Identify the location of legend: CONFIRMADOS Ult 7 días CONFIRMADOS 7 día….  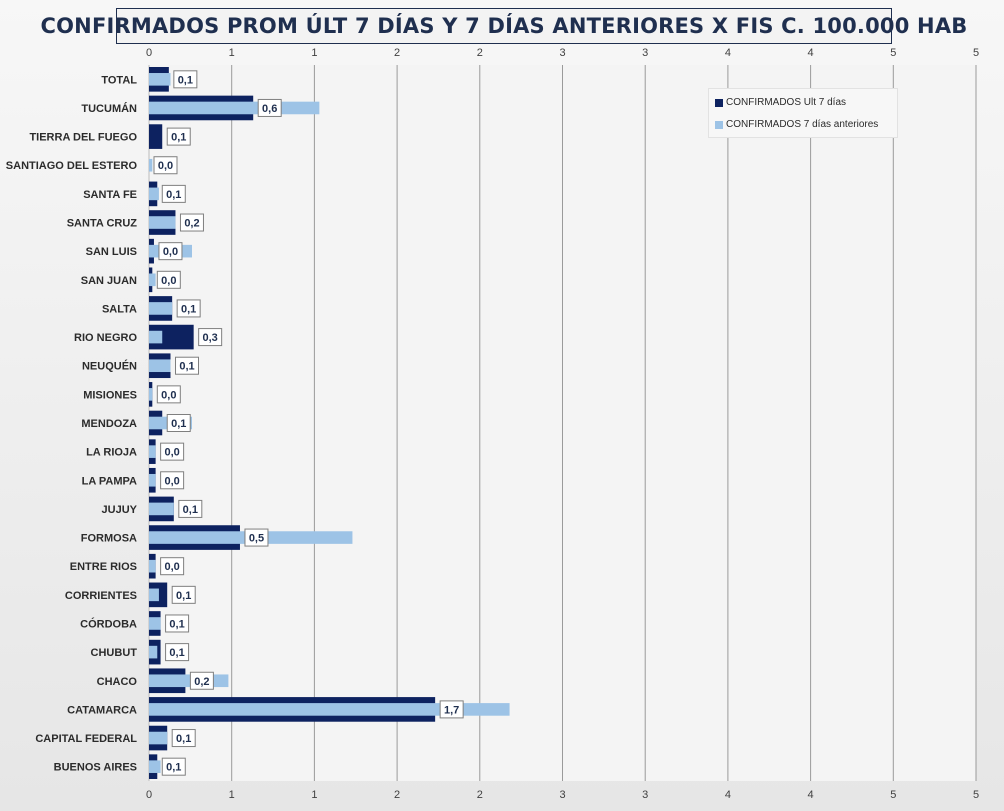
(803, 113).